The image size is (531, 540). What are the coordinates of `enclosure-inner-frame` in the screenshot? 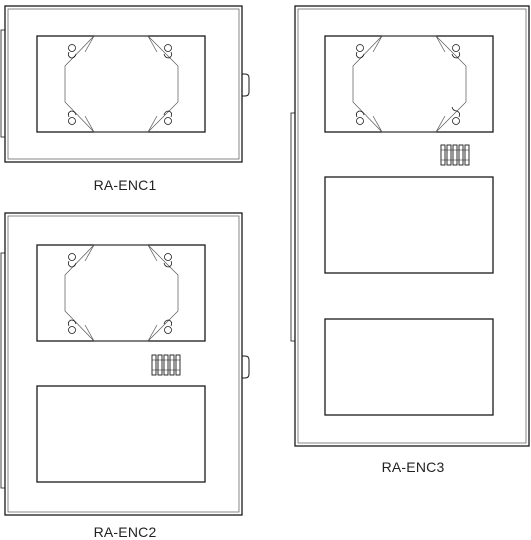 It's located at (123, 84).